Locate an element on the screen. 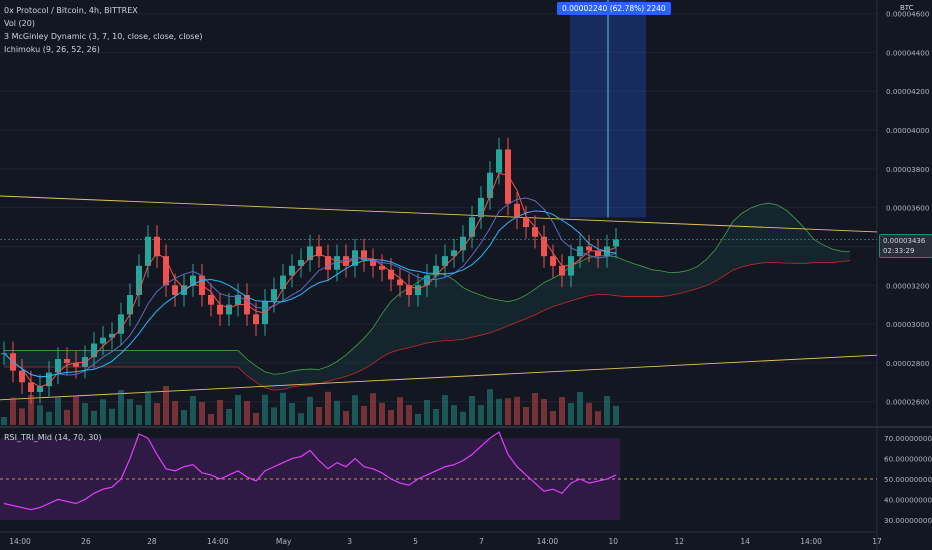 This screenshot has width=932, height=550. time-tick-label: 26 is located at coordinates (86, 541).